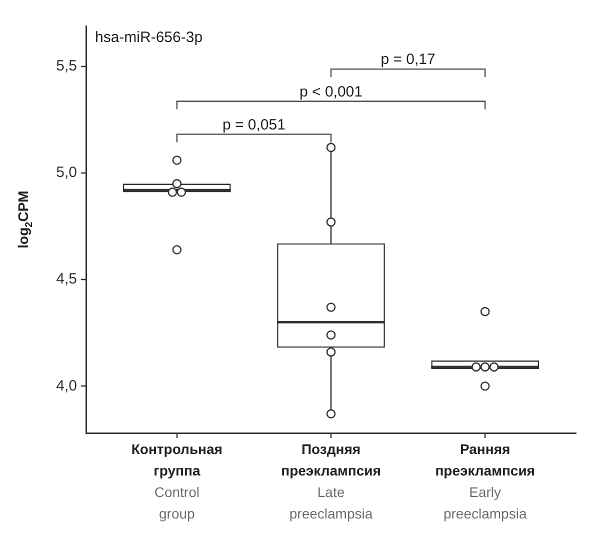  I want to click on y-tick-label: 4,5, so click(66, 279).